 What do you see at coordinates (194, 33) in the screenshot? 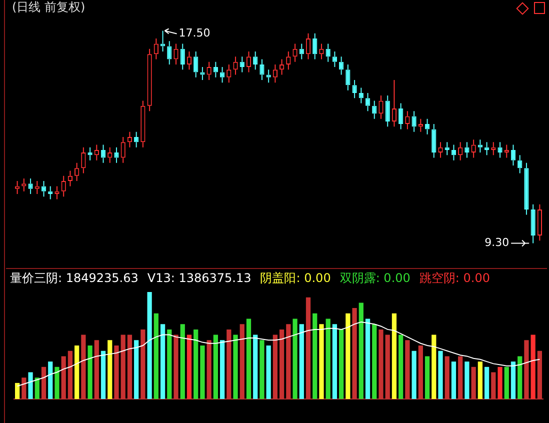
I see `annotation: 17.50` at bounding box center [194, 33].